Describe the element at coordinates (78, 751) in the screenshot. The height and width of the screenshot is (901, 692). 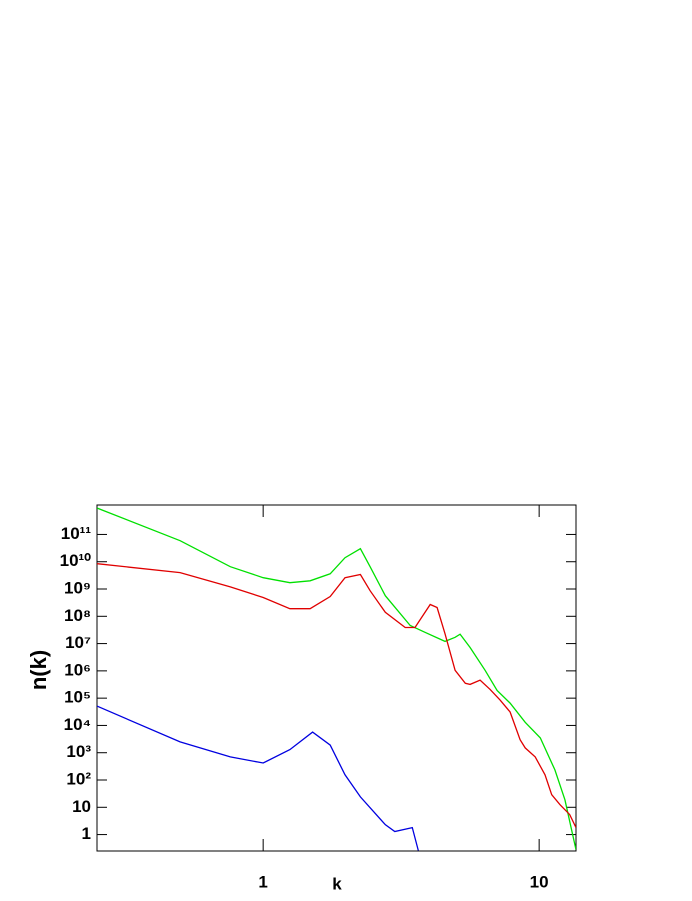
I see `y-tick-label: 10³` at that location.